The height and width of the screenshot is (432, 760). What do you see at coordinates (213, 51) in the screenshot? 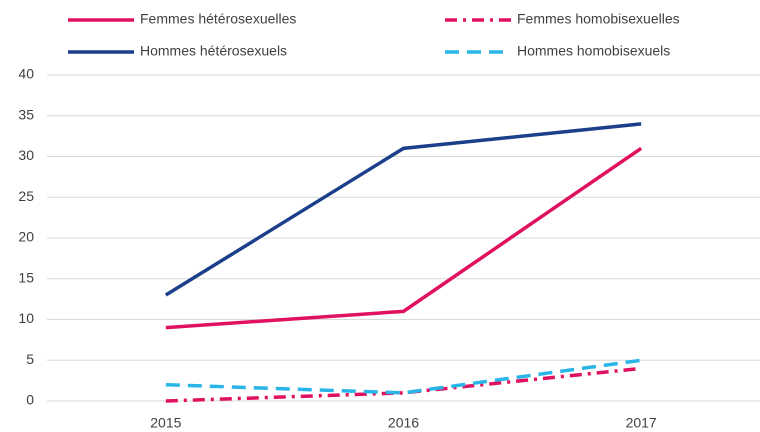
I see `legend-label: Hommes hétérosexuels` at bounding box center [213, 51].